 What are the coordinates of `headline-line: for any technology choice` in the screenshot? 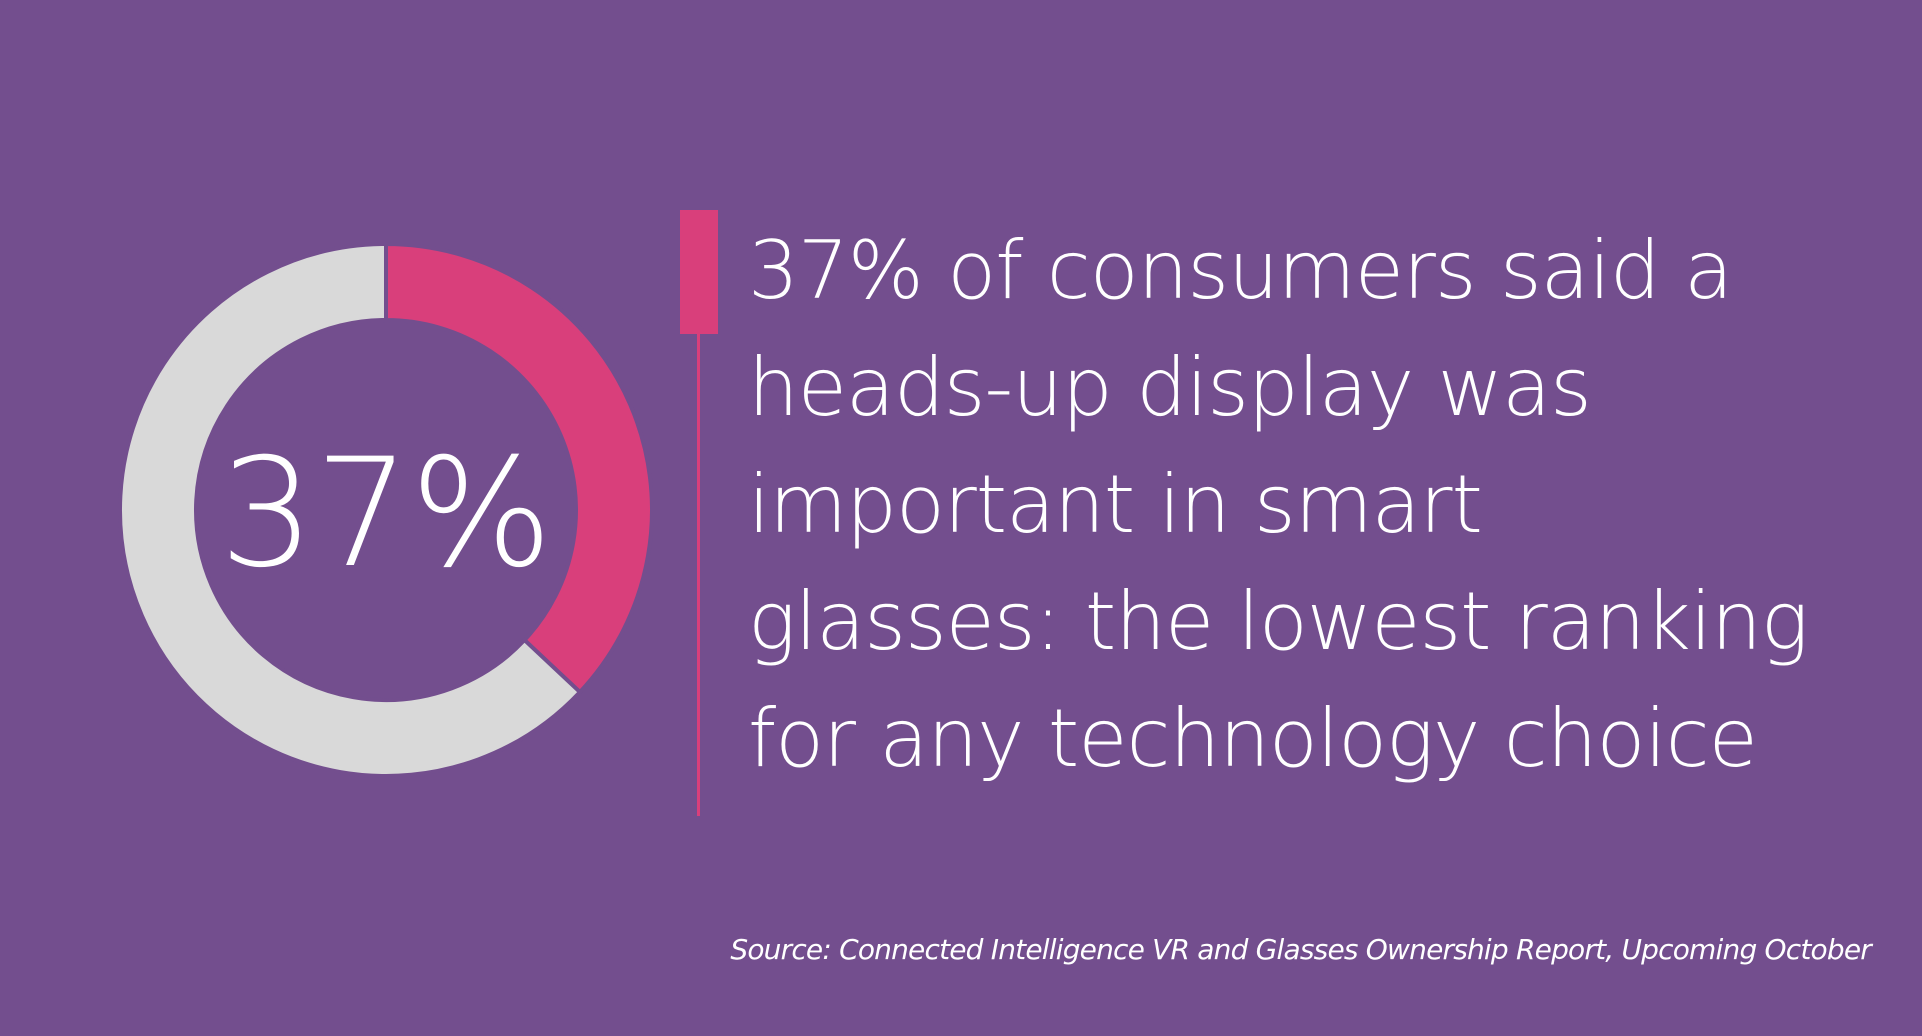 It's located at (1253, 738).